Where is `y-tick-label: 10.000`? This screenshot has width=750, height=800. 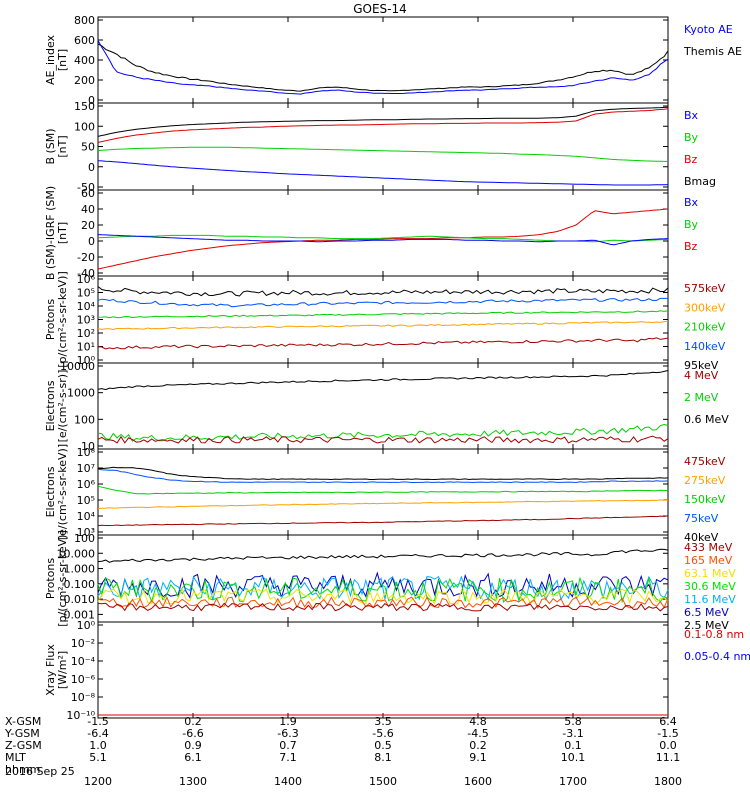
y-tick-label: 10.000 is located at coordinates (76, 553).